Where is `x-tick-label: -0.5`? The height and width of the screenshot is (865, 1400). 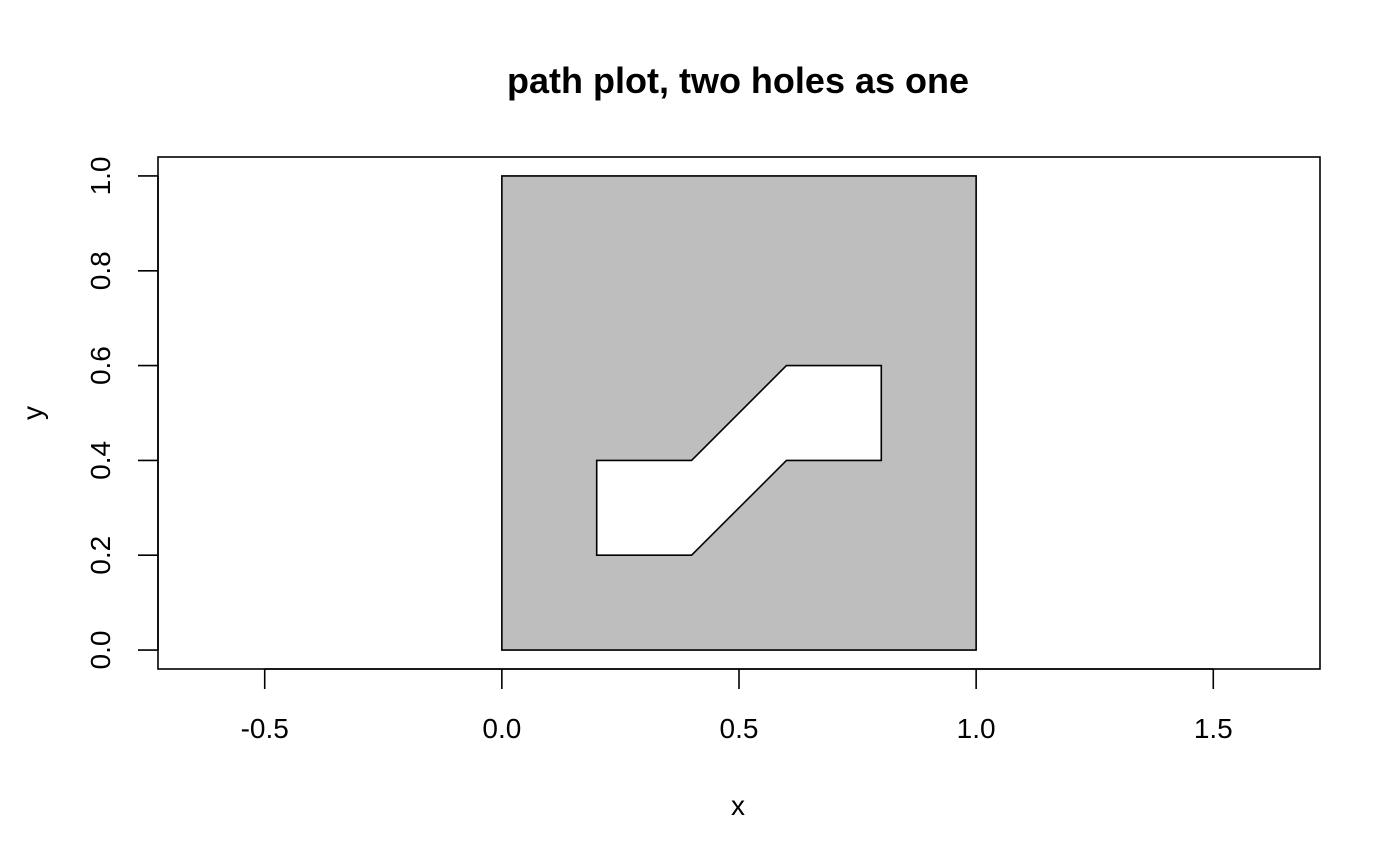 x-tick-label: -0.5 is located at coordinates (265, 728).